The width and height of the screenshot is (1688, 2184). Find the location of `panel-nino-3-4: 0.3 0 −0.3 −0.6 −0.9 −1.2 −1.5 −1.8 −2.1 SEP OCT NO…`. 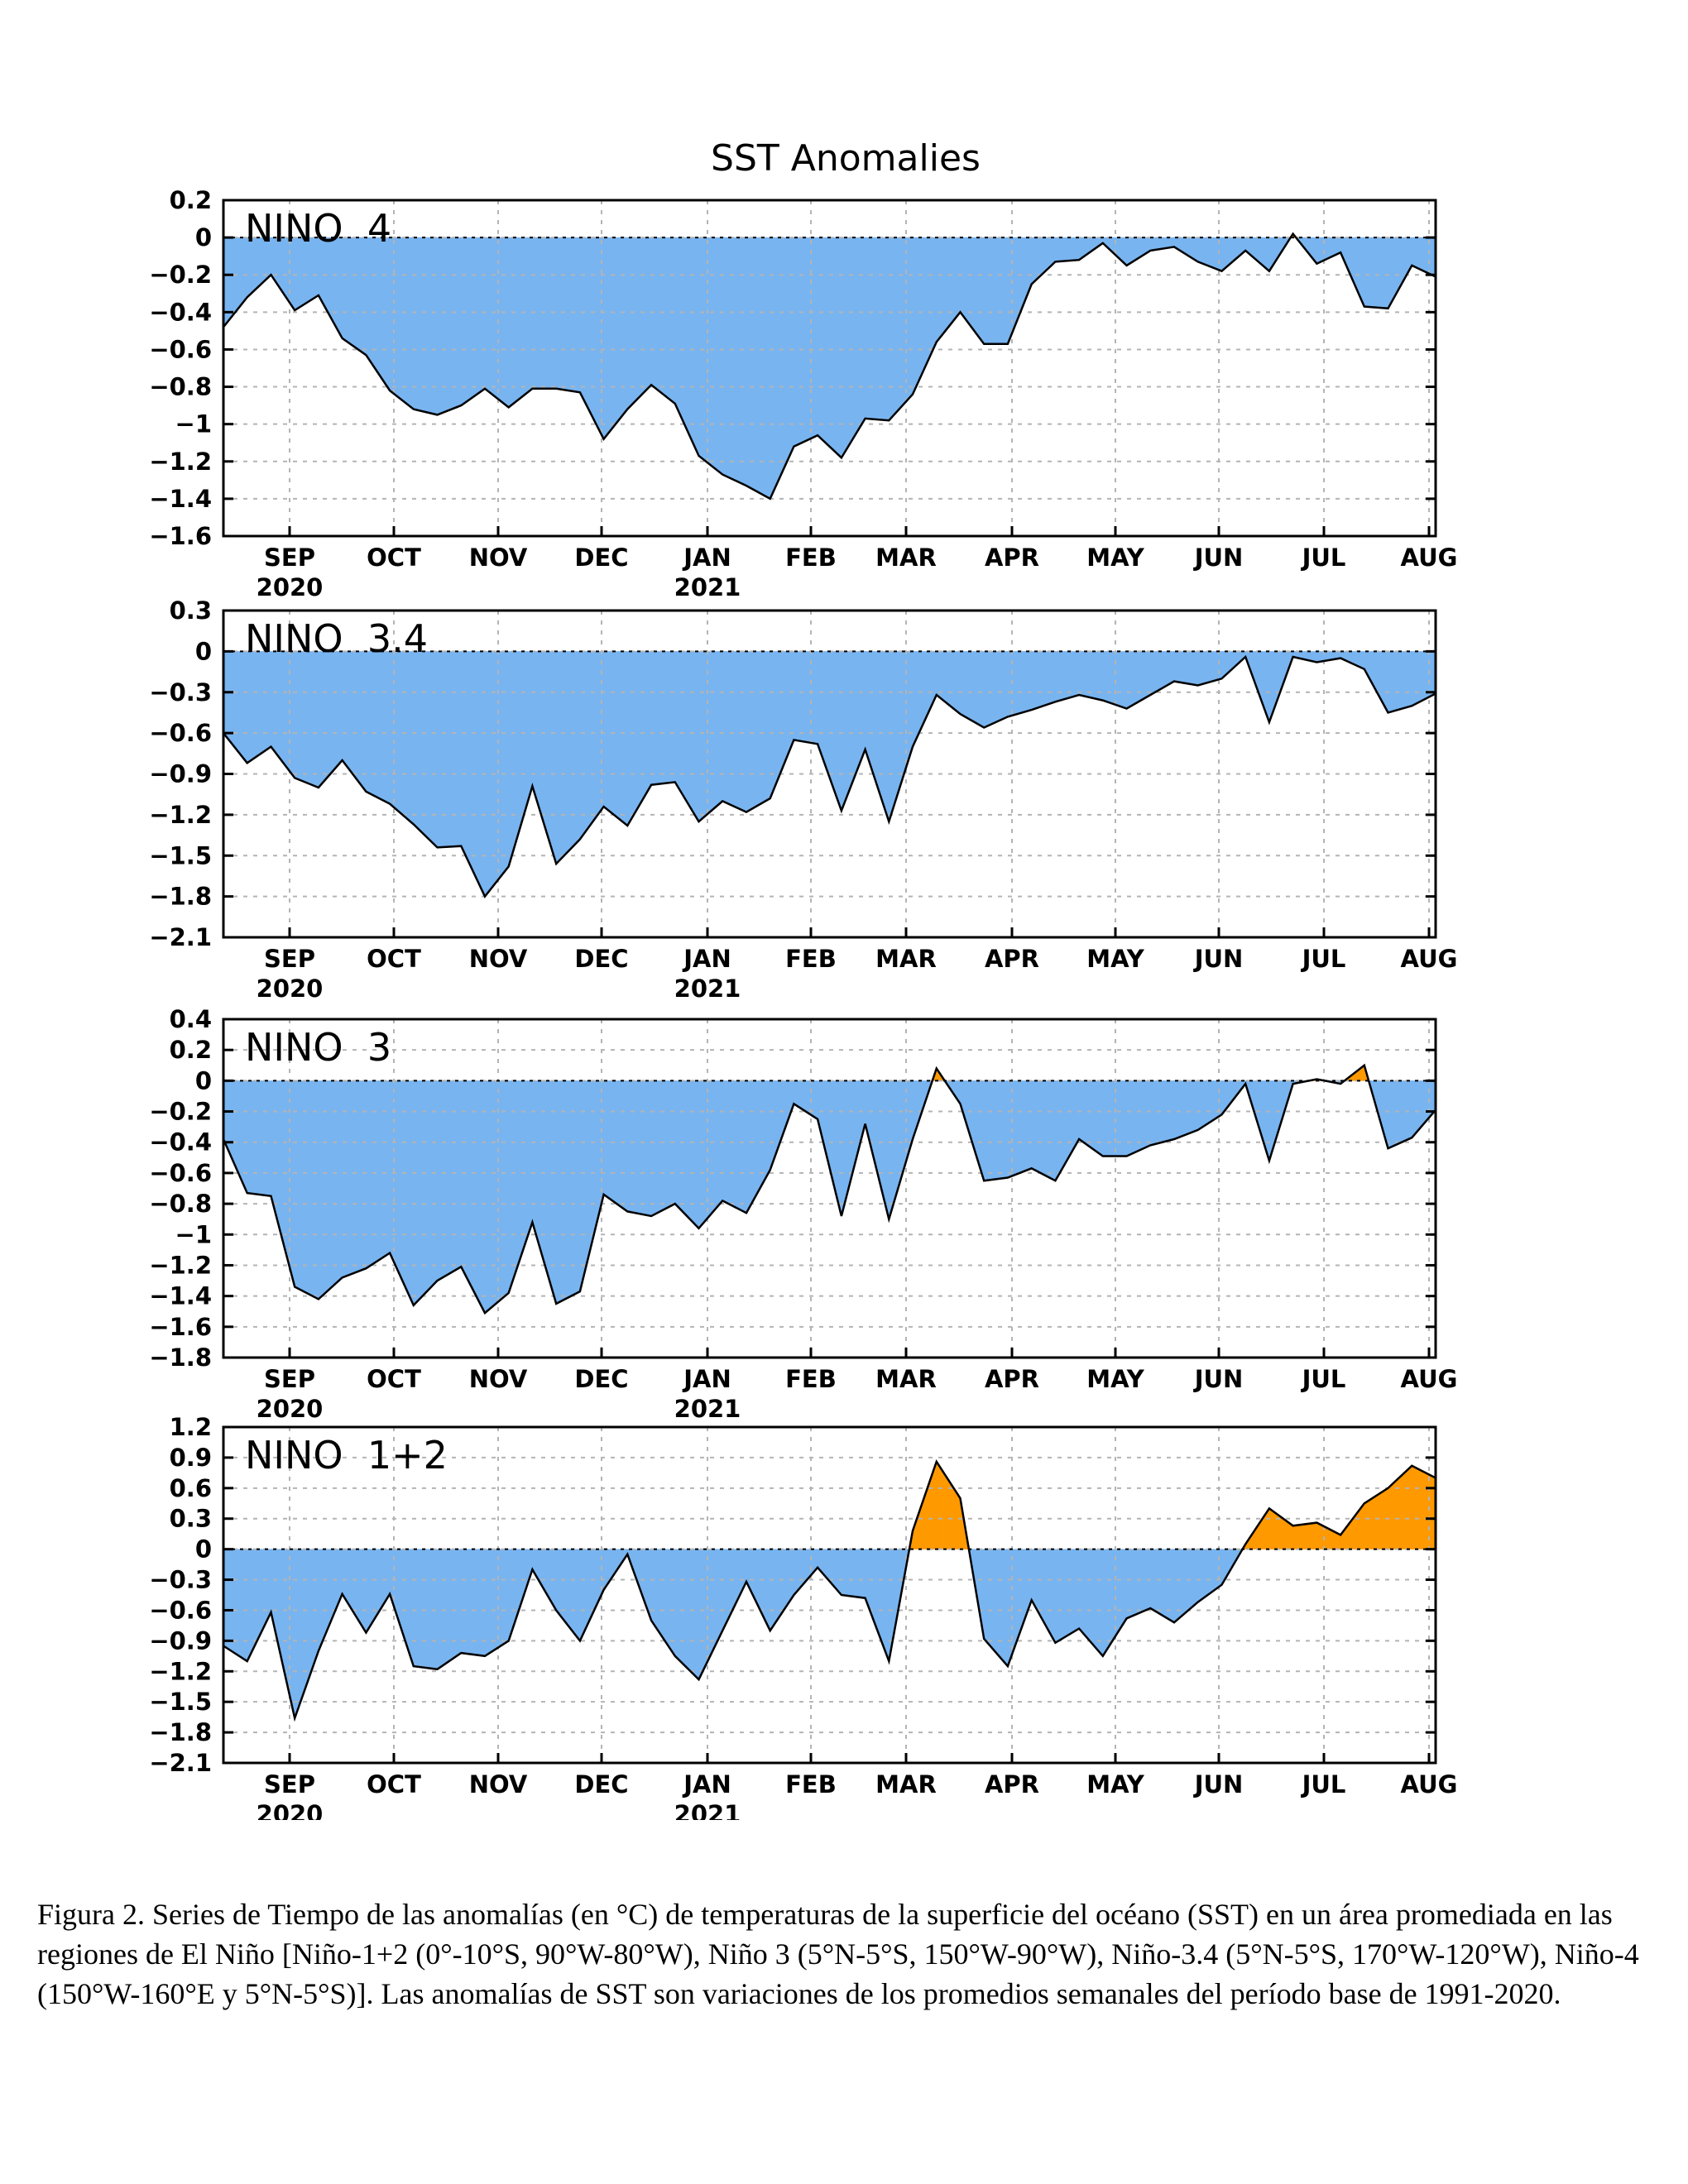

panel-nino-3-4: 0.3 0 −0.3 −0.6 −0.9 −1.2 −1.5 −1.8 −2.1 SEP OCT NO… is located at coordinates (803, 799).